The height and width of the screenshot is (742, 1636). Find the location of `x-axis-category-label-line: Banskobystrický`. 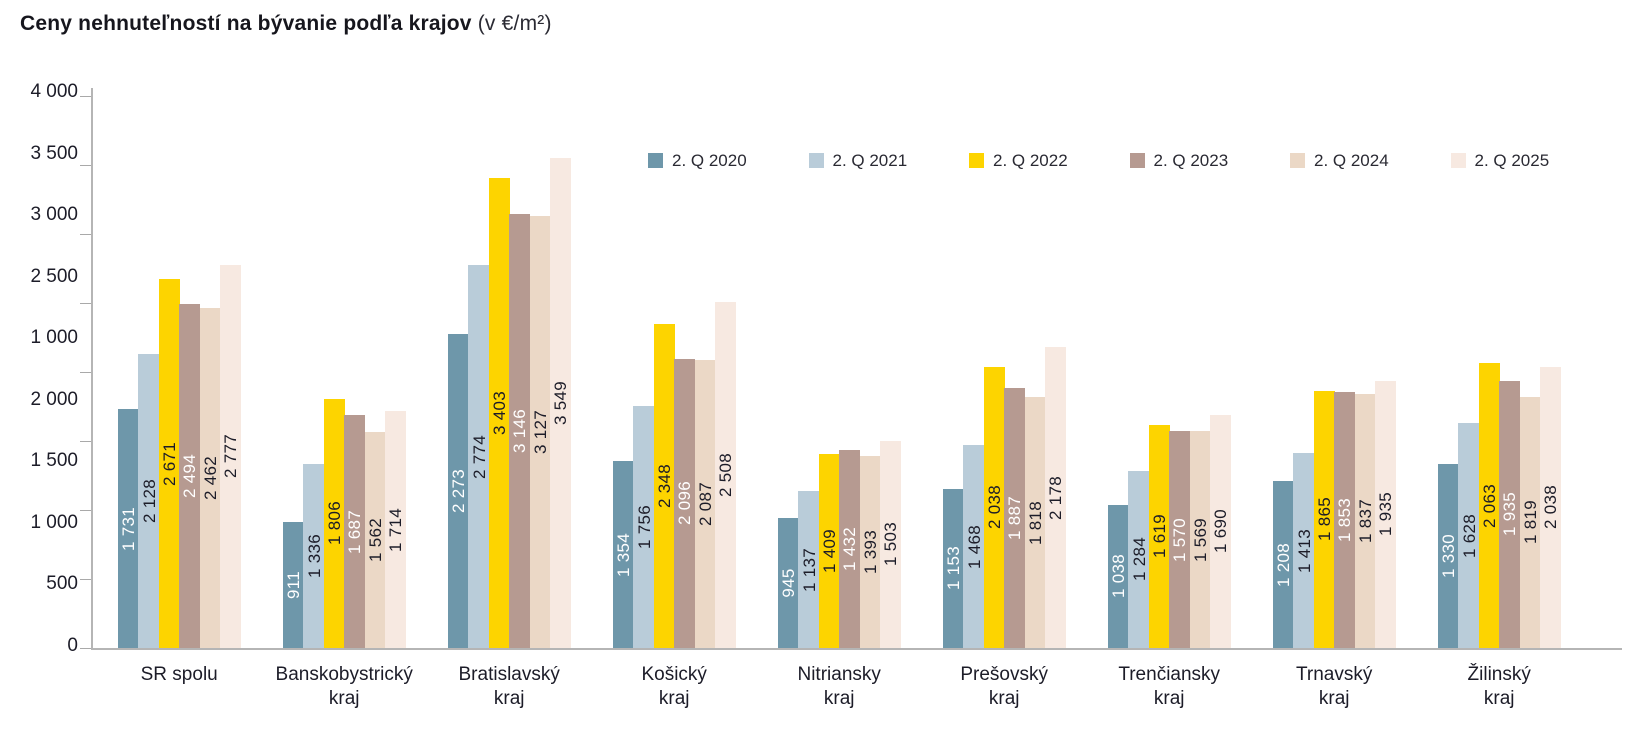

x-axis-category-label-line: Banskobystrický is located at coordinates (344, 674).